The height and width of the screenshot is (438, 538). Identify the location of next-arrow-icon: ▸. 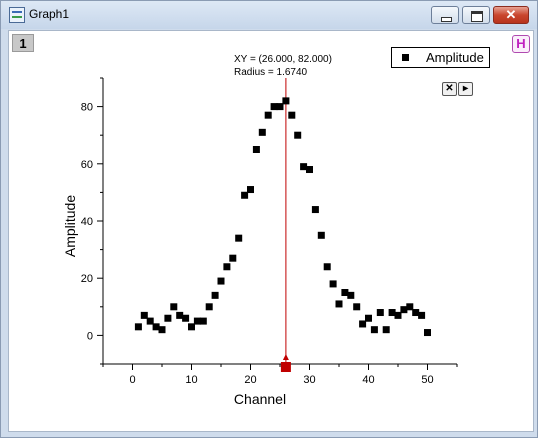
(465, 88).